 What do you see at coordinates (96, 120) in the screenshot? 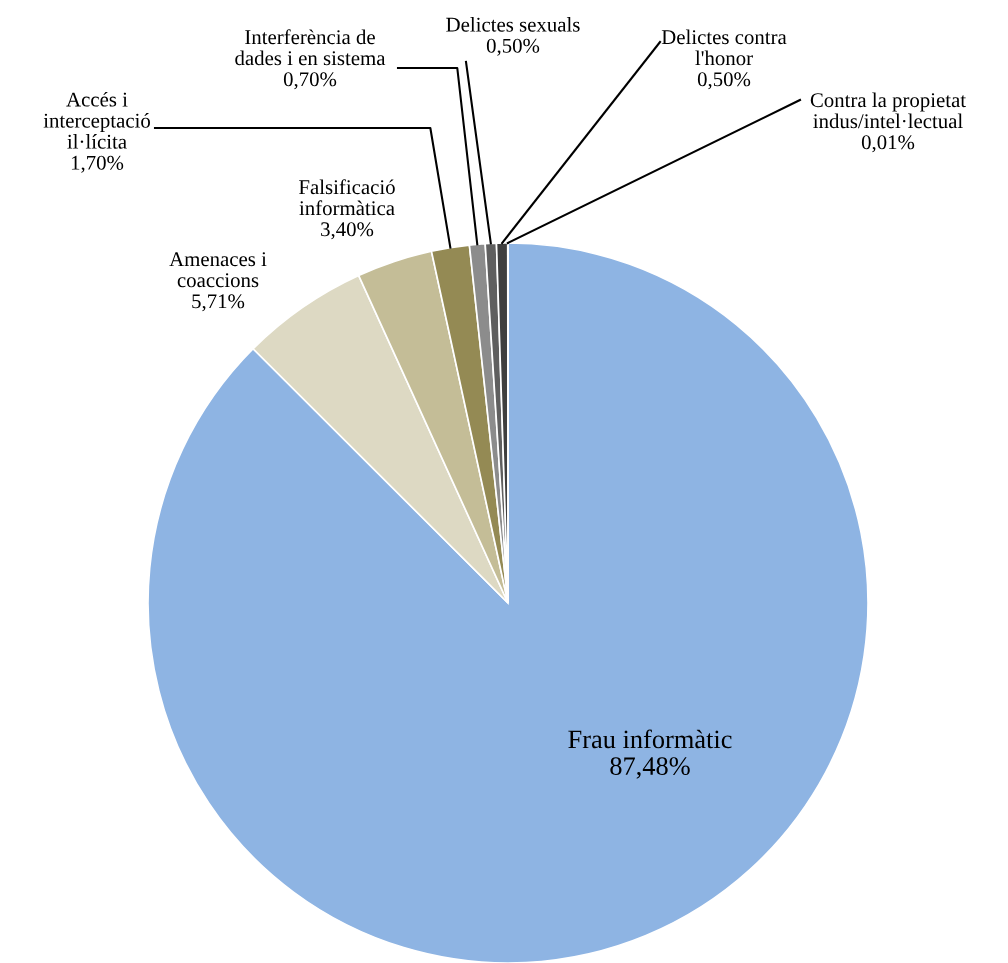
I see `slice-label: Accés i interceptació il·lícita` at bounding box center [96, 120].